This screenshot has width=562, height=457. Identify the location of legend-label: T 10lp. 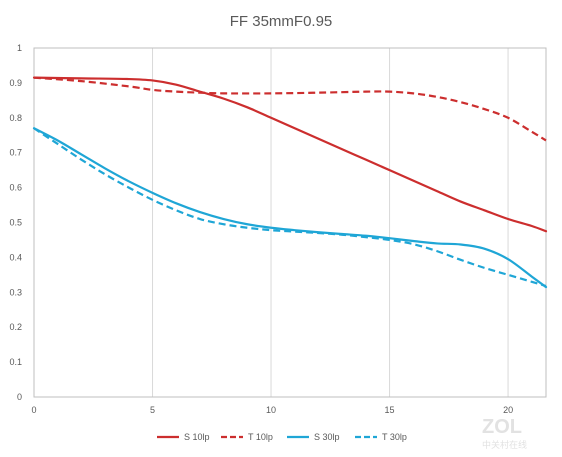
(260, 437).